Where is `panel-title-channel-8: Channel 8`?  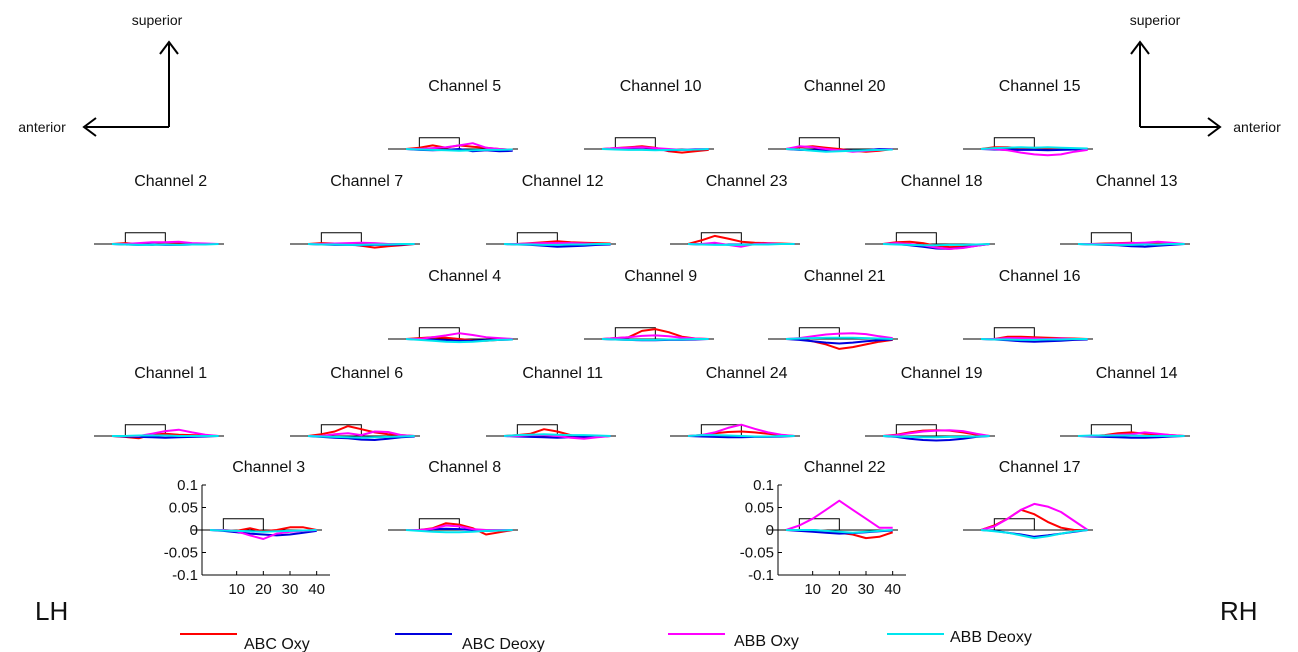 panel-title-channel-8: Channel 8 is located at coordinates (464, 467).